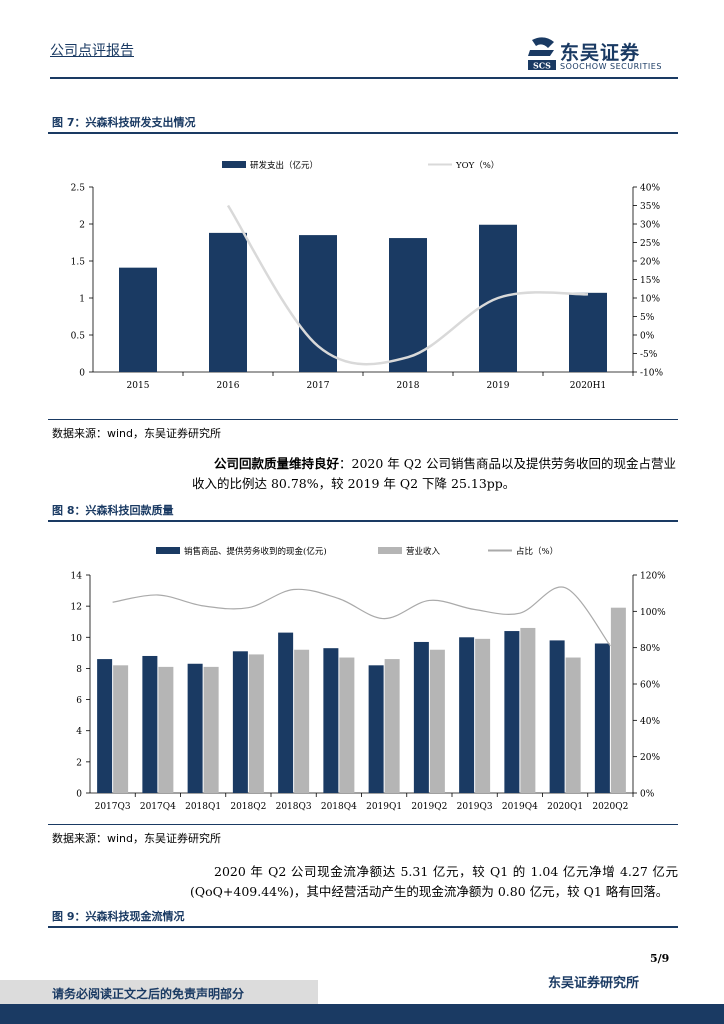 Image resolution: width=724 pixels, height=1024 pixels. What do you see at coordinates (653, 613) in the screenshot?
I see `right-tick-label: 100%` at bounding box center [653, 613].